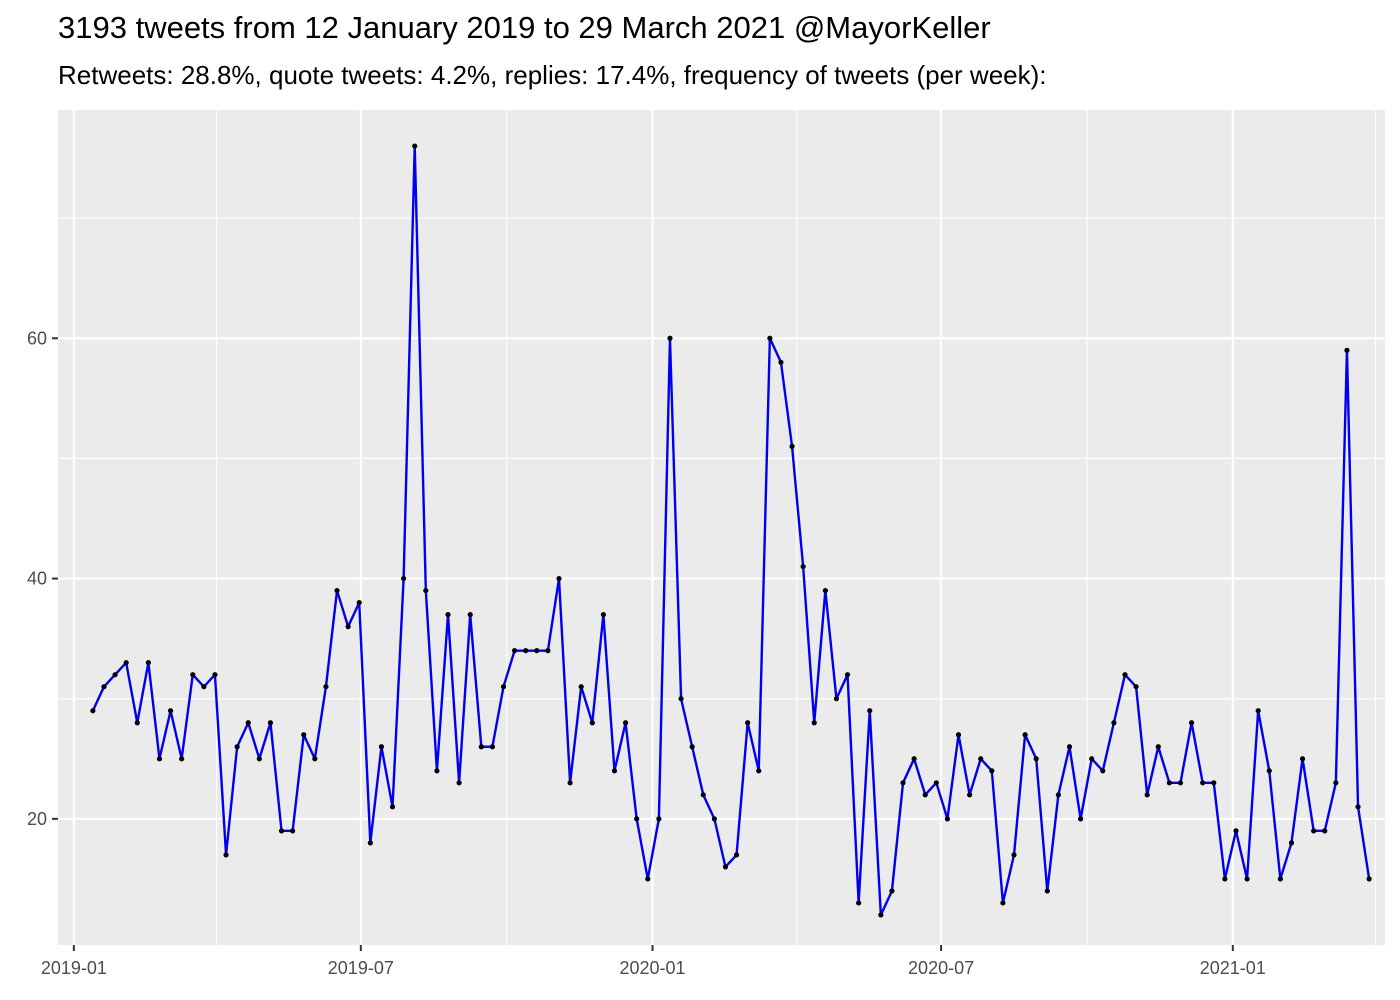  Describe the element at coordinates (37, 819) in the screenshot. I see `y-tick-label: 20` at that location.